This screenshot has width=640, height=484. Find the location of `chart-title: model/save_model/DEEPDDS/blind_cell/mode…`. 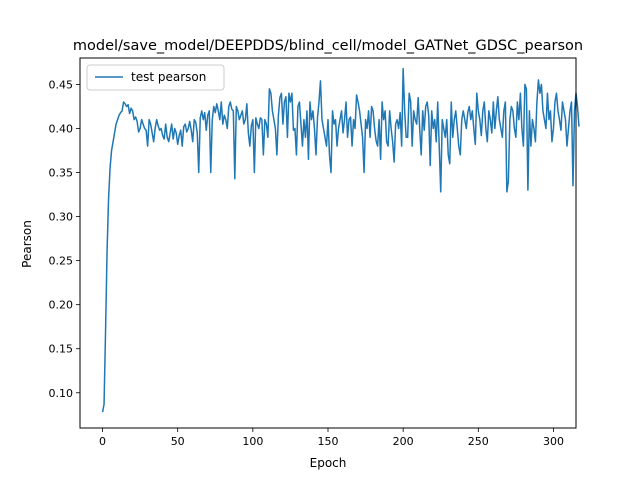

chart-title: model/save_model/DEEPDDS/blind_cell/mode… is located at coordinates (328, 46).